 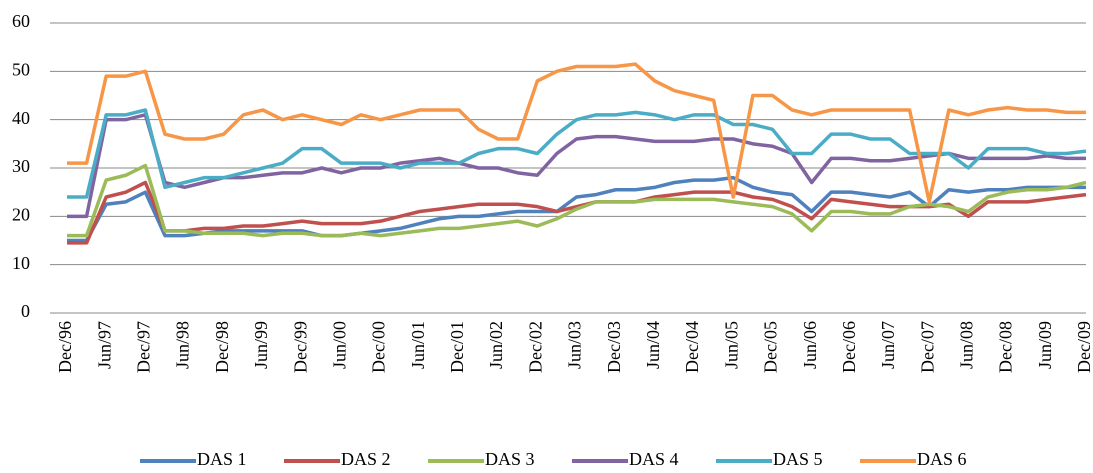 I want to click on x-tick-label: Jun/99, so click(x=261, y=345).